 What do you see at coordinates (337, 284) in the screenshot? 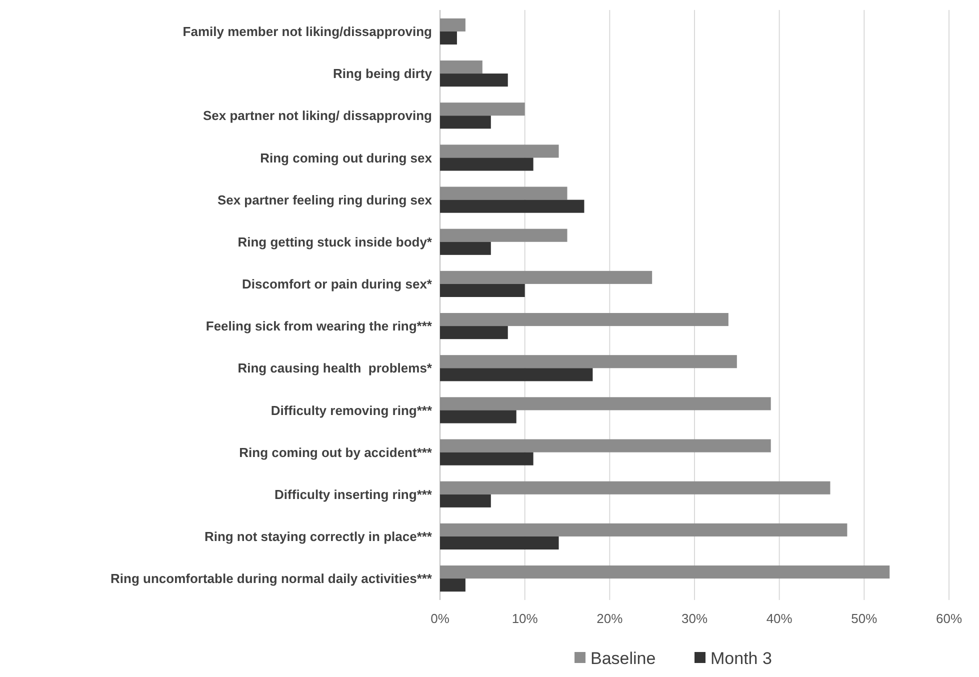
I see `y-tick-label: Discomfort or pain during sex*` at bounding box center [337, 284].